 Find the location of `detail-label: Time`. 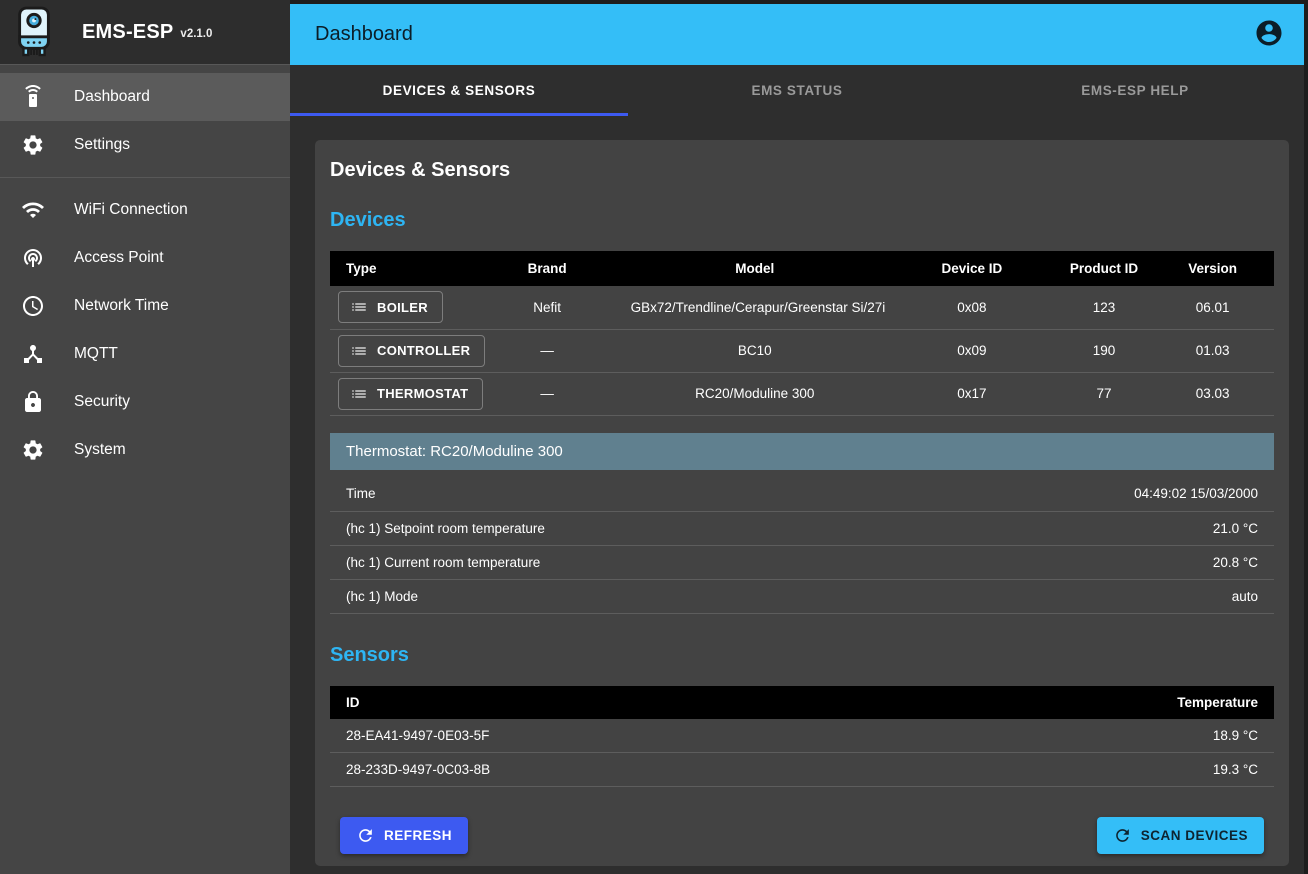

detail-label: Time is located at coordinates (361, 493).